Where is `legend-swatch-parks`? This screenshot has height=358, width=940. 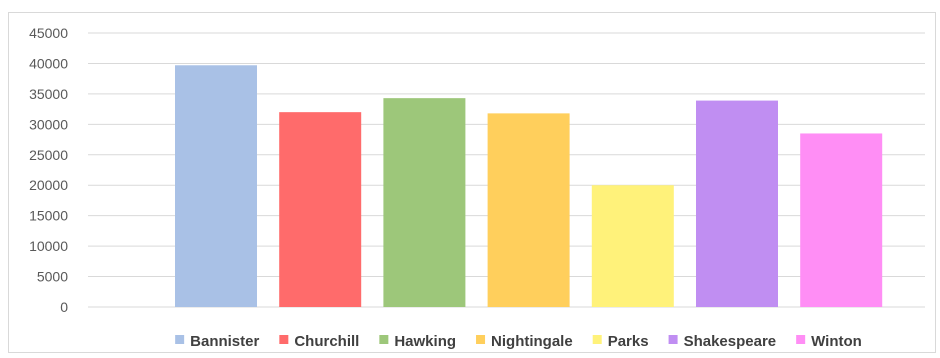 legend-swatch-parks is located at coordinates (597, 339).